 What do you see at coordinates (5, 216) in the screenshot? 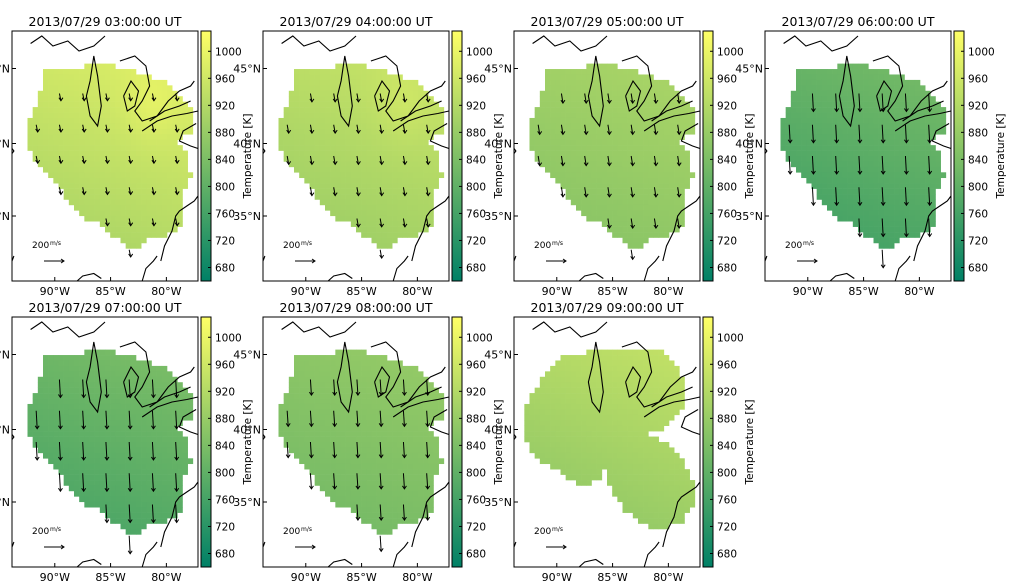
I see `y-tick-label: 35°N` at bounding box center [5, 216].